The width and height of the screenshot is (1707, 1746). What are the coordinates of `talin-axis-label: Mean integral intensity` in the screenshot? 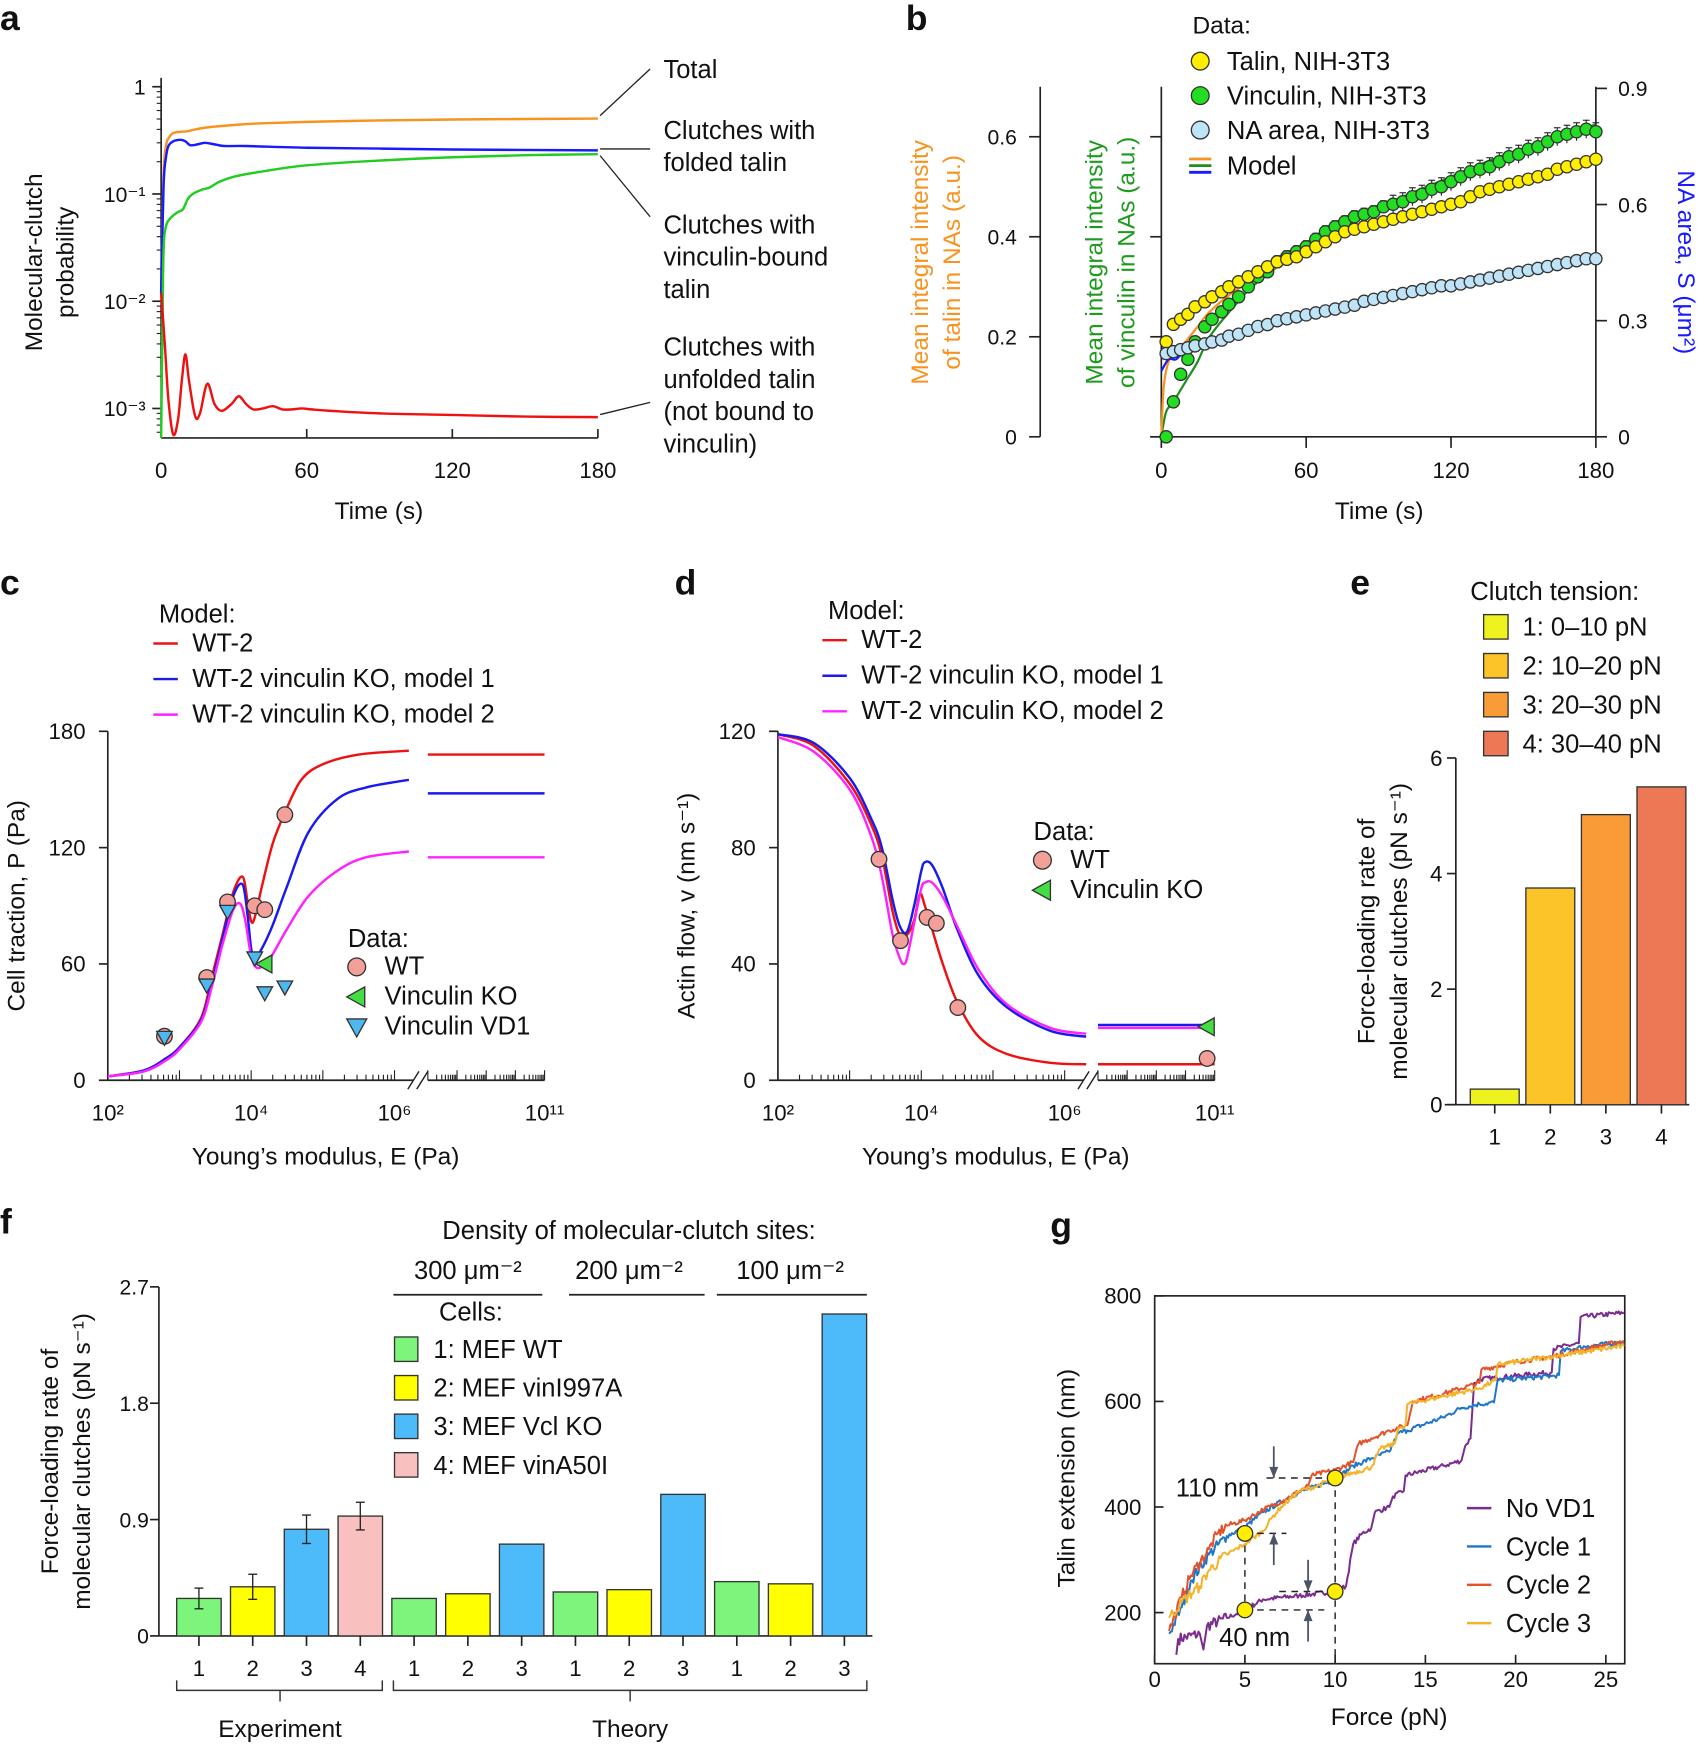 It's located at (920, 261).